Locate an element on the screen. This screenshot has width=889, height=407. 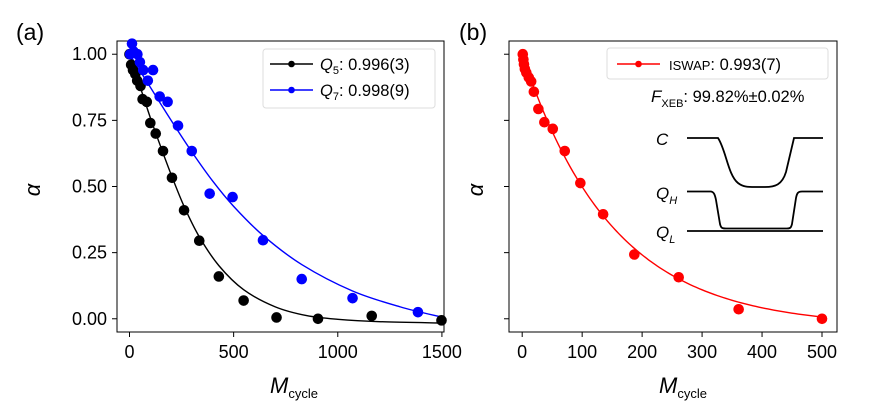
pulse-sequence-inset: C QH QL is located at coordinates (739, 188).